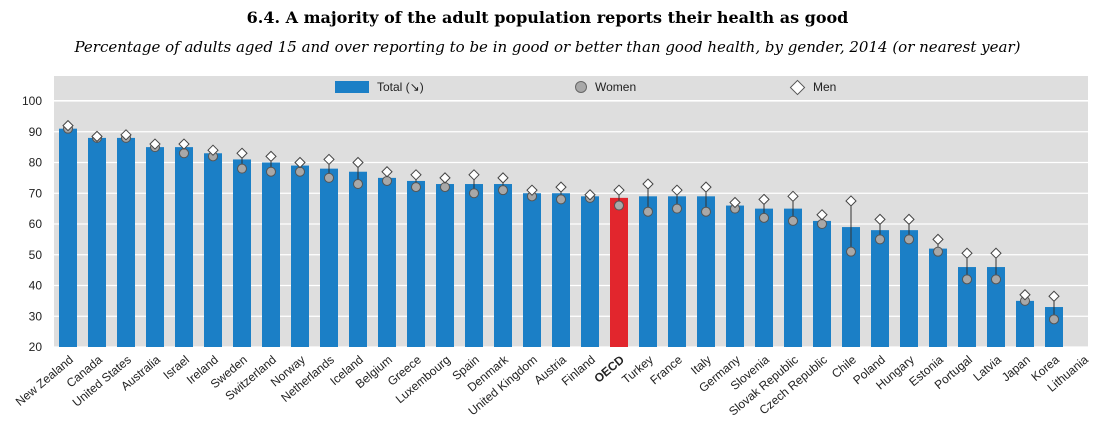  I want to click on bar-norway, so click(300, 256).